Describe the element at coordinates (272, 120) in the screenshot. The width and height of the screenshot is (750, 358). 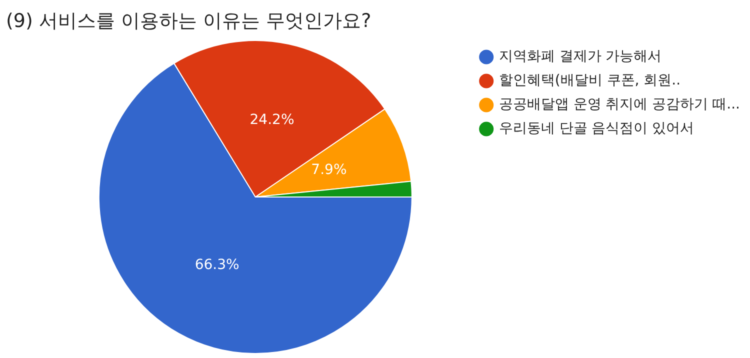
I see `data-label: 24.2%` at that location.